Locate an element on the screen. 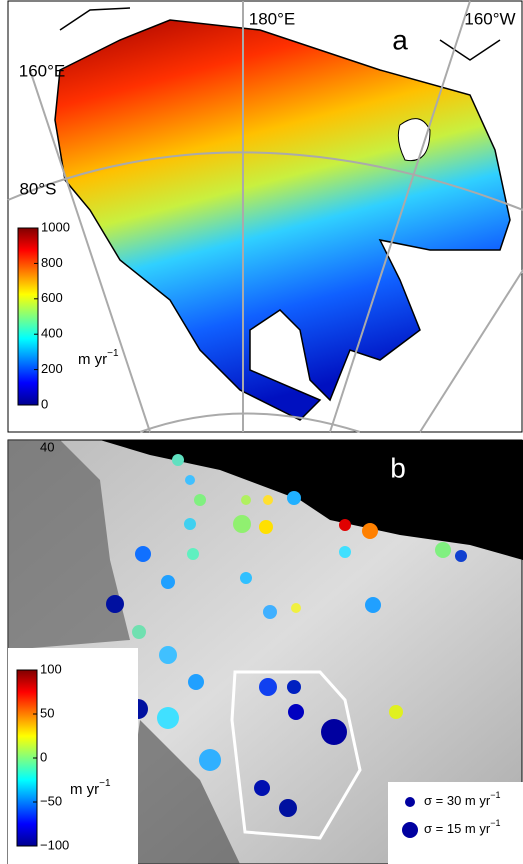 This screenshot has height=864, width=523. colorbar-tick-label: 50 is located at coordinates (47, 712).